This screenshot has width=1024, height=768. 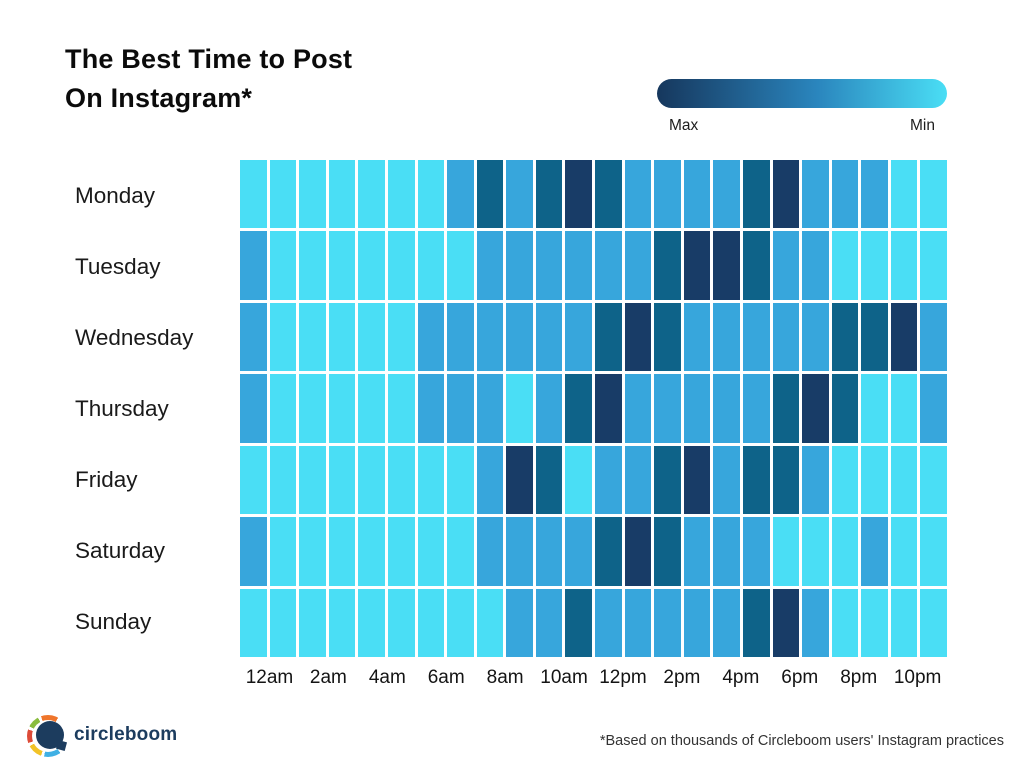 I want to click on hour-label: 10pm, so click(x=917, y=677).